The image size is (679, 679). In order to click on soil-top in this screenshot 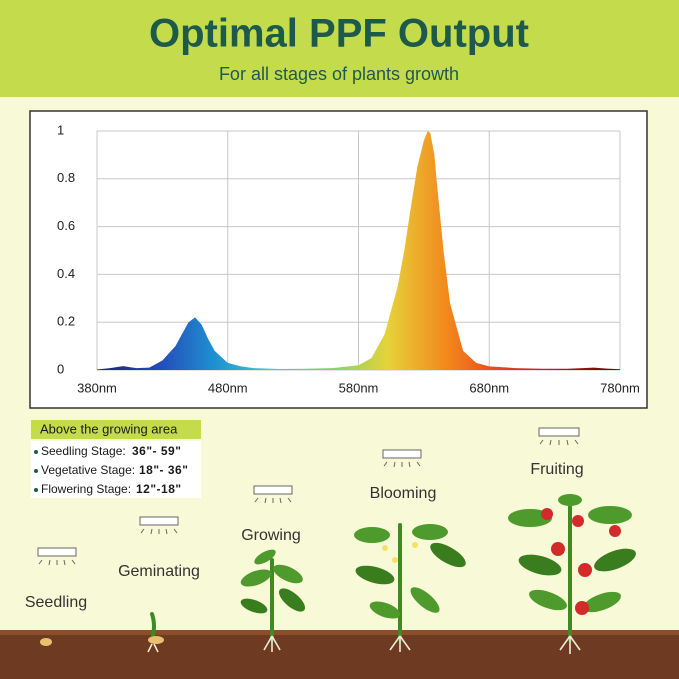, I will do `click(339, 632)`.